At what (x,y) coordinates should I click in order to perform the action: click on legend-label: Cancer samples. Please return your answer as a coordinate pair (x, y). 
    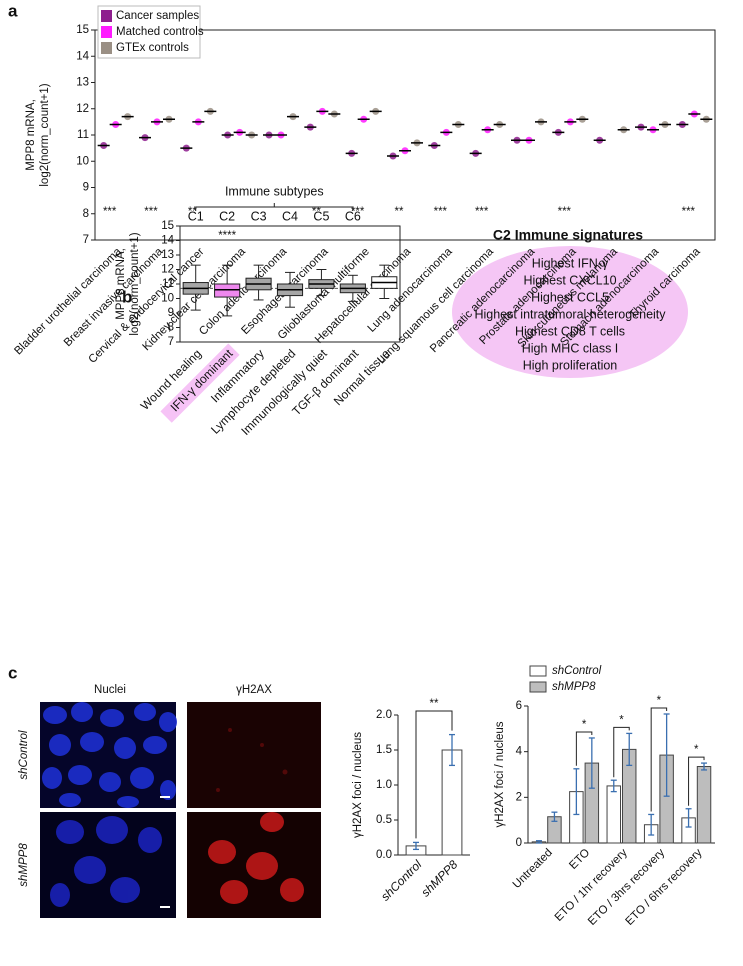
    Looking at the image, I should click on (157, 16).